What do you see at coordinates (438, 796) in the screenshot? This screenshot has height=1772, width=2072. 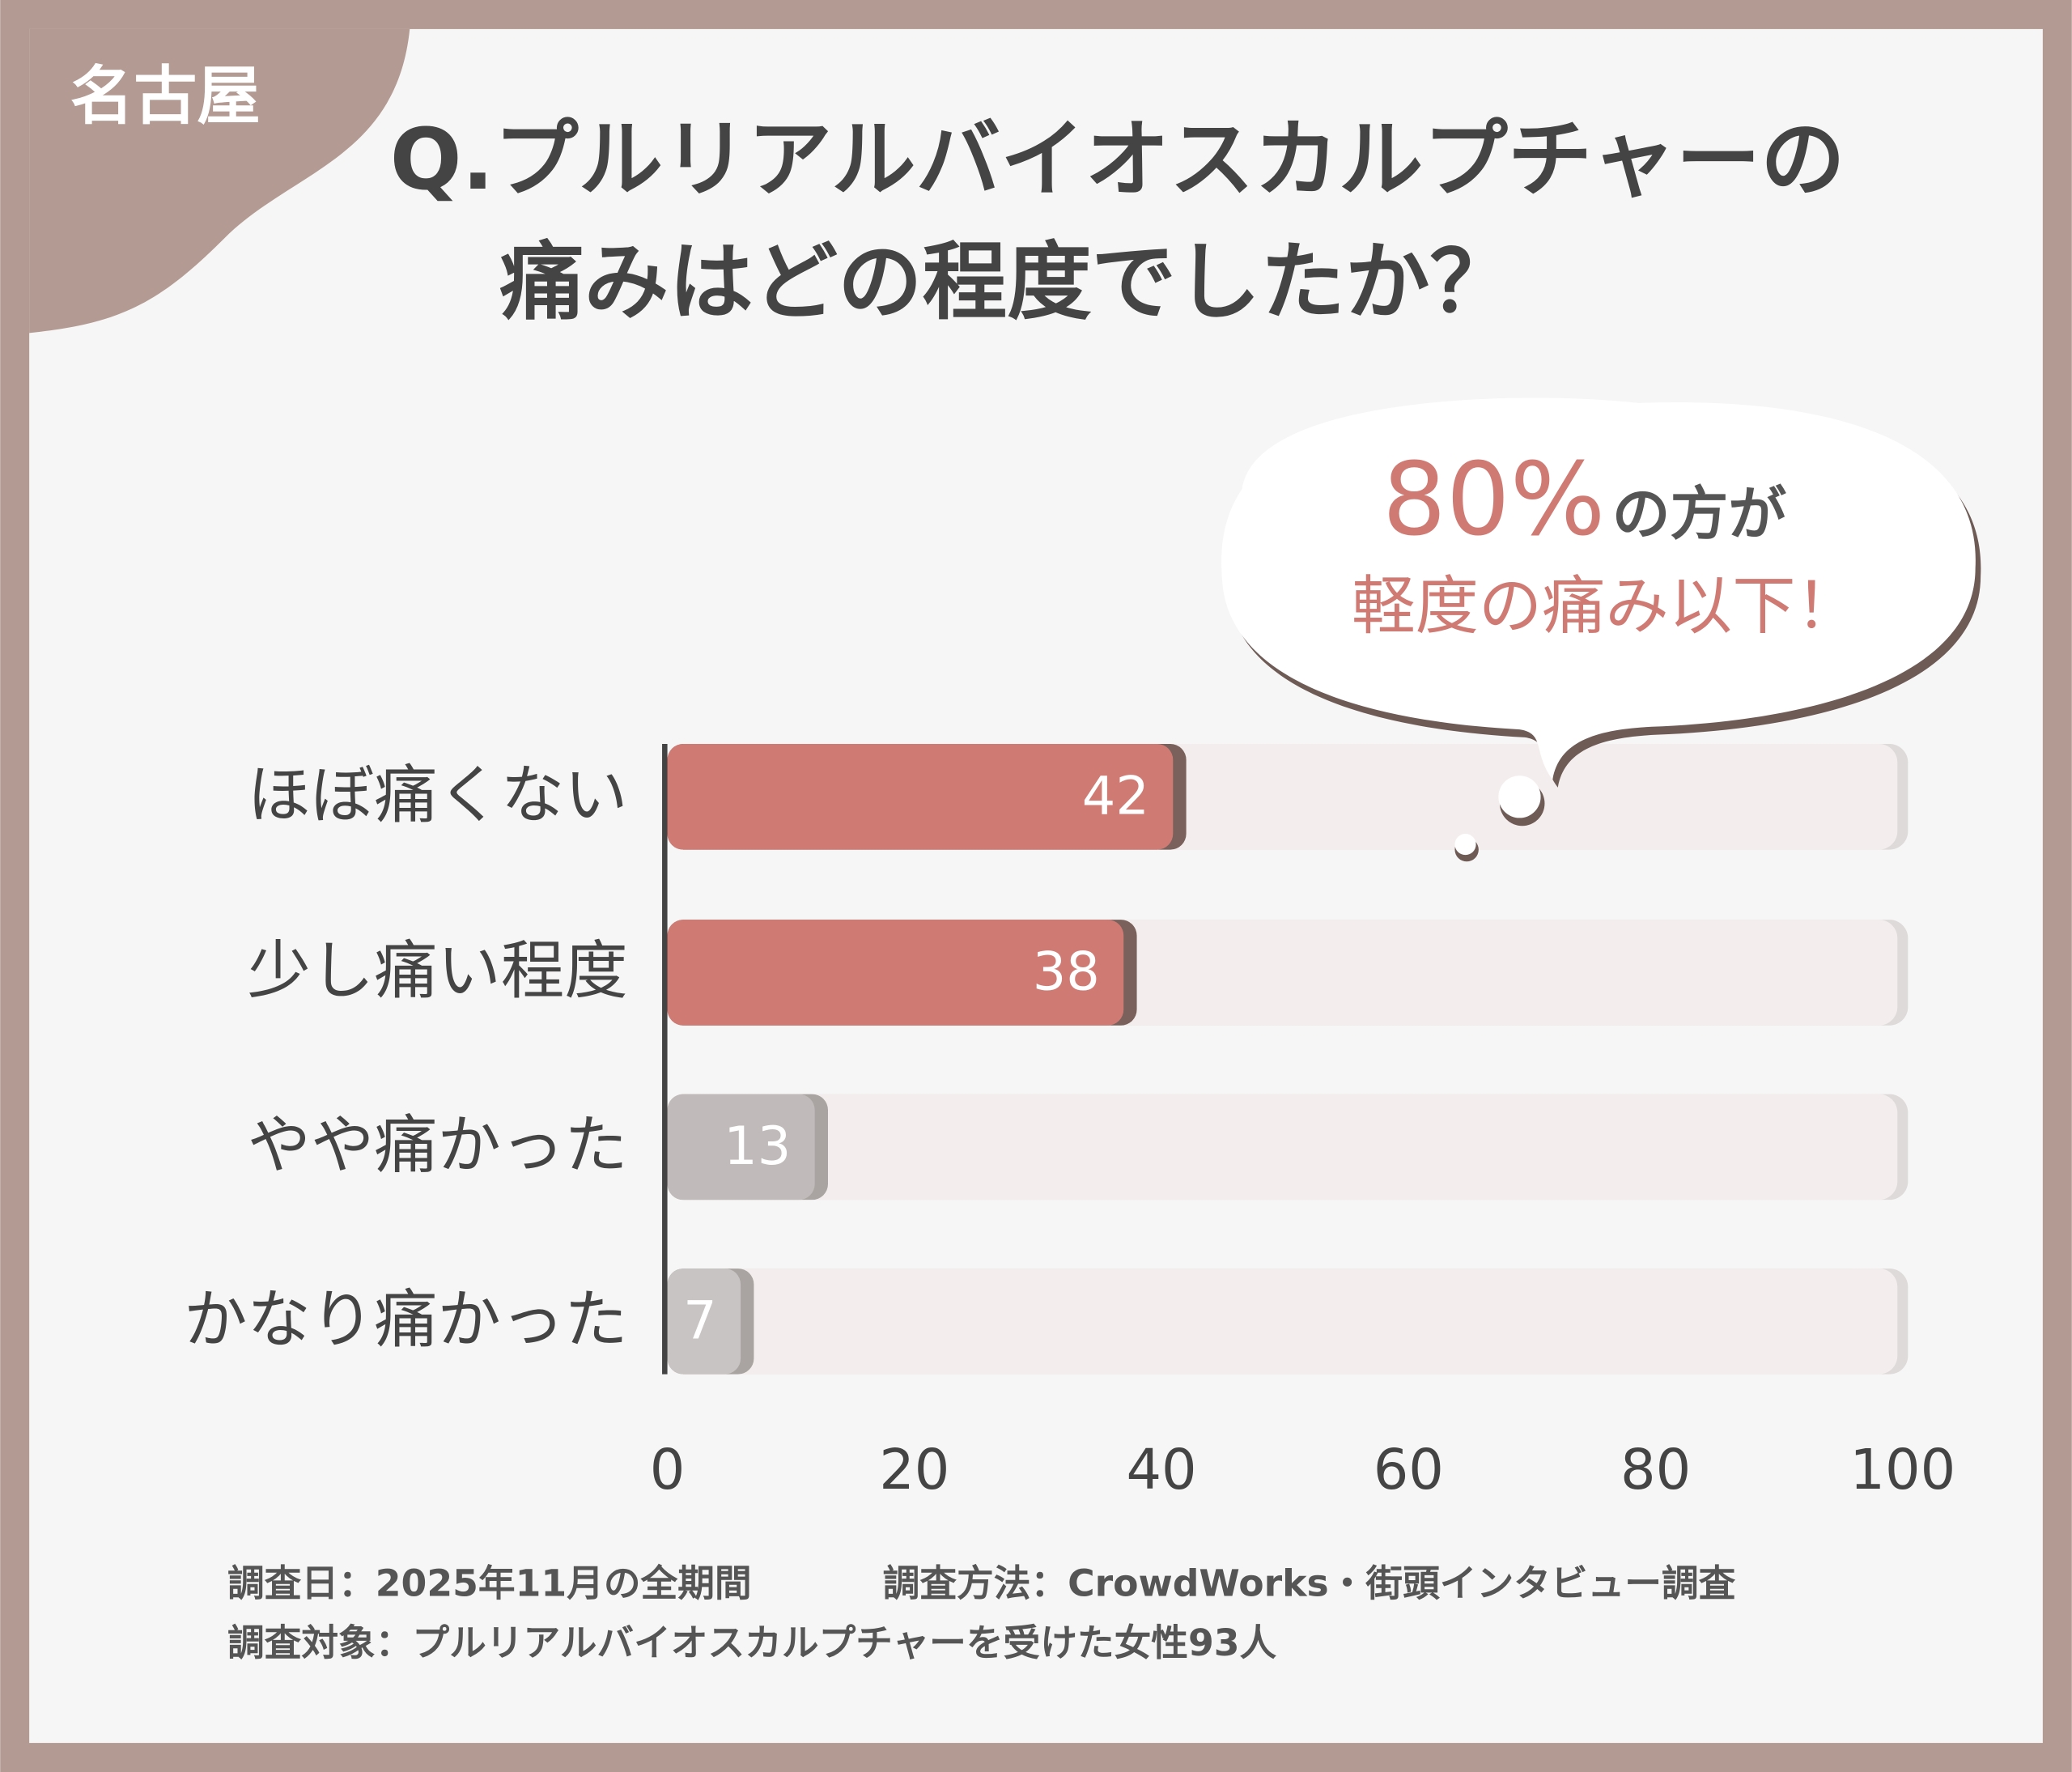 I see `y-tick-label: ほぼ痛くない` at bounding box center [438, 796].